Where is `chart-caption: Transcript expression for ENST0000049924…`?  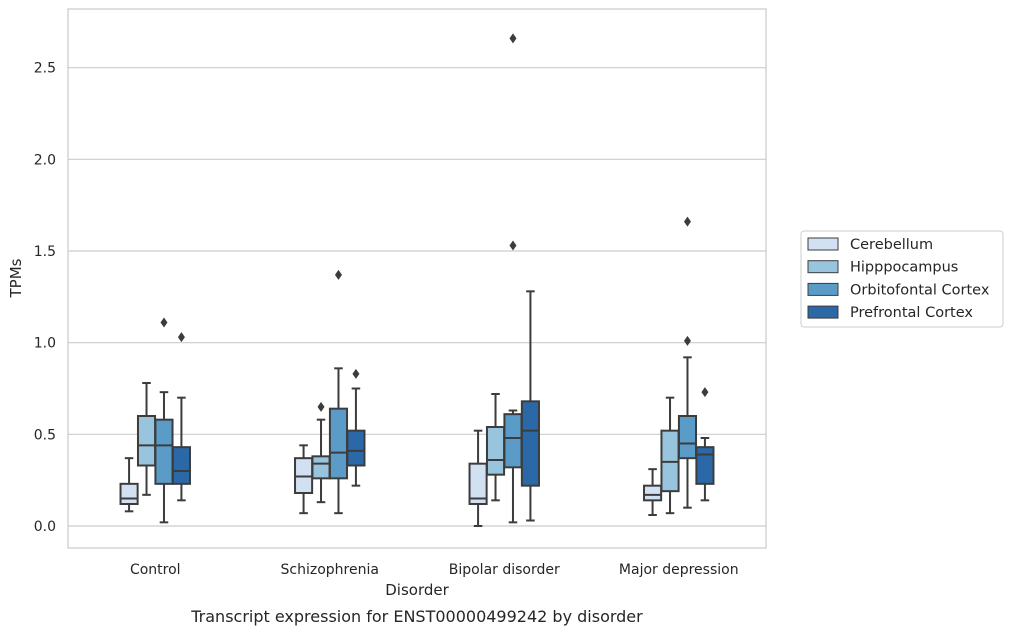
chart-caption: Transcript expression for ENST0000049924… is located at coordinates (416, 616).